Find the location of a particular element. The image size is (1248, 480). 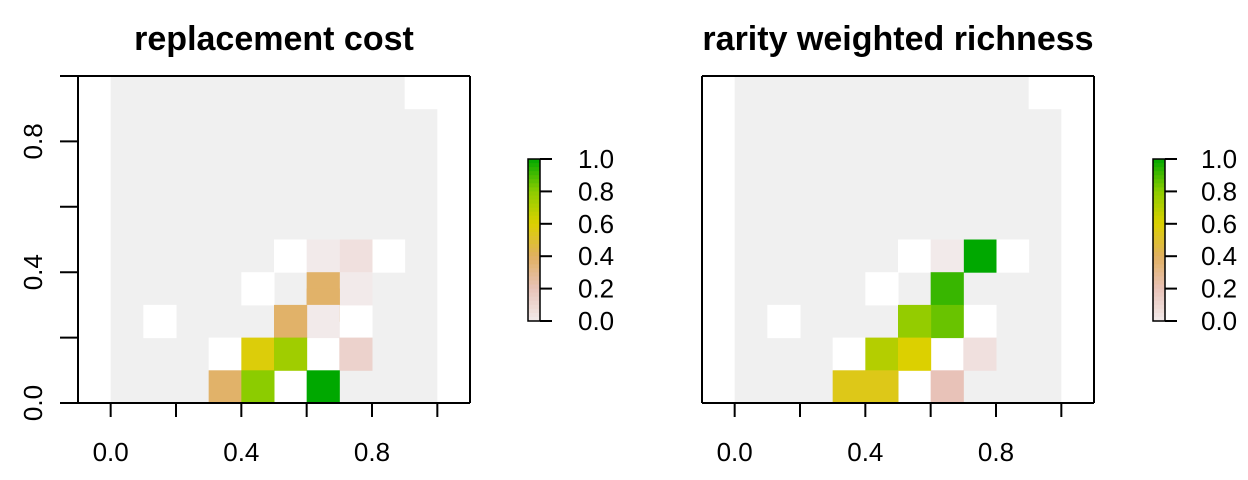

legend-tick-label: 0.8 is located at coordinates (1219, 191).